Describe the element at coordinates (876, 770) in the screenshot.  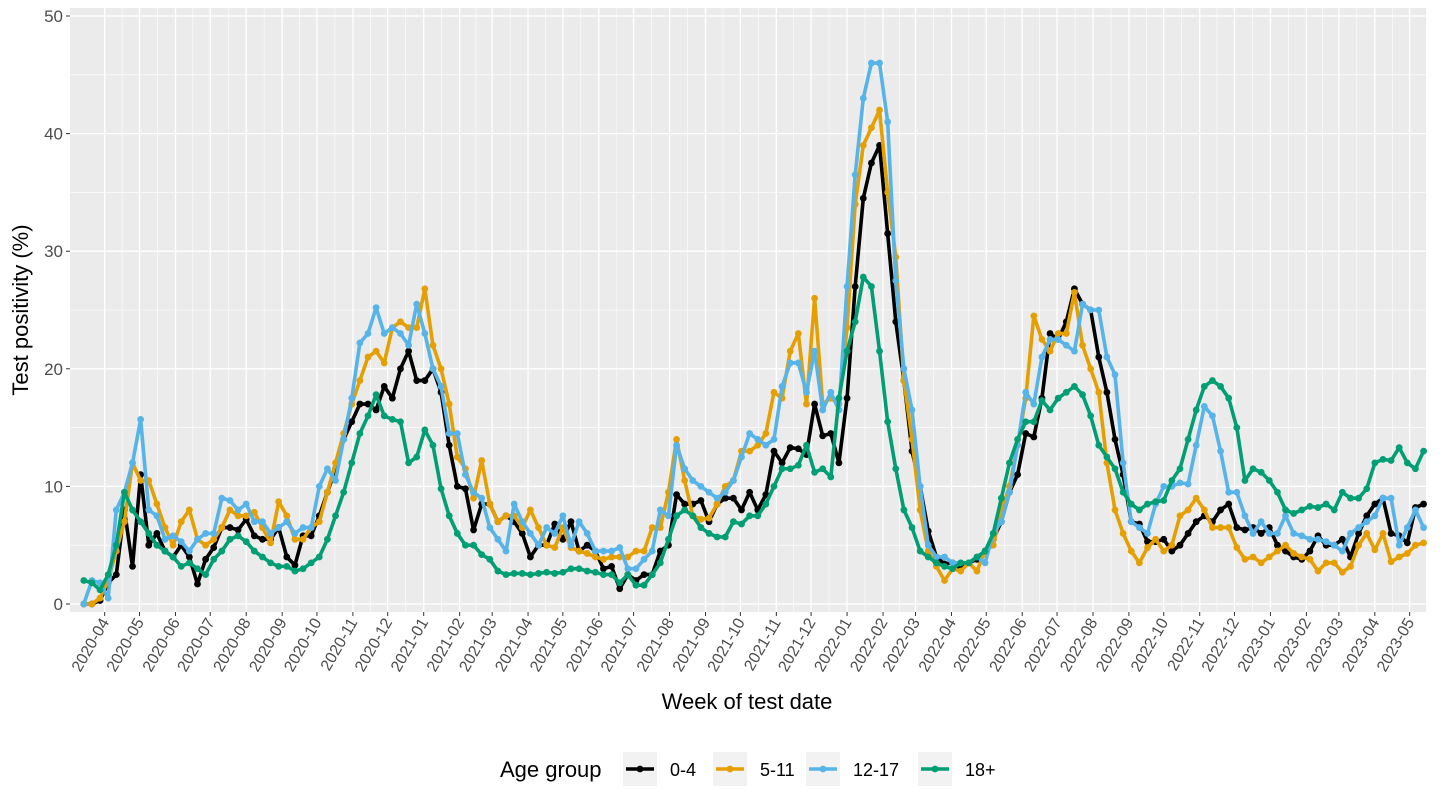
I see `legend-label: 12-17` at that location.